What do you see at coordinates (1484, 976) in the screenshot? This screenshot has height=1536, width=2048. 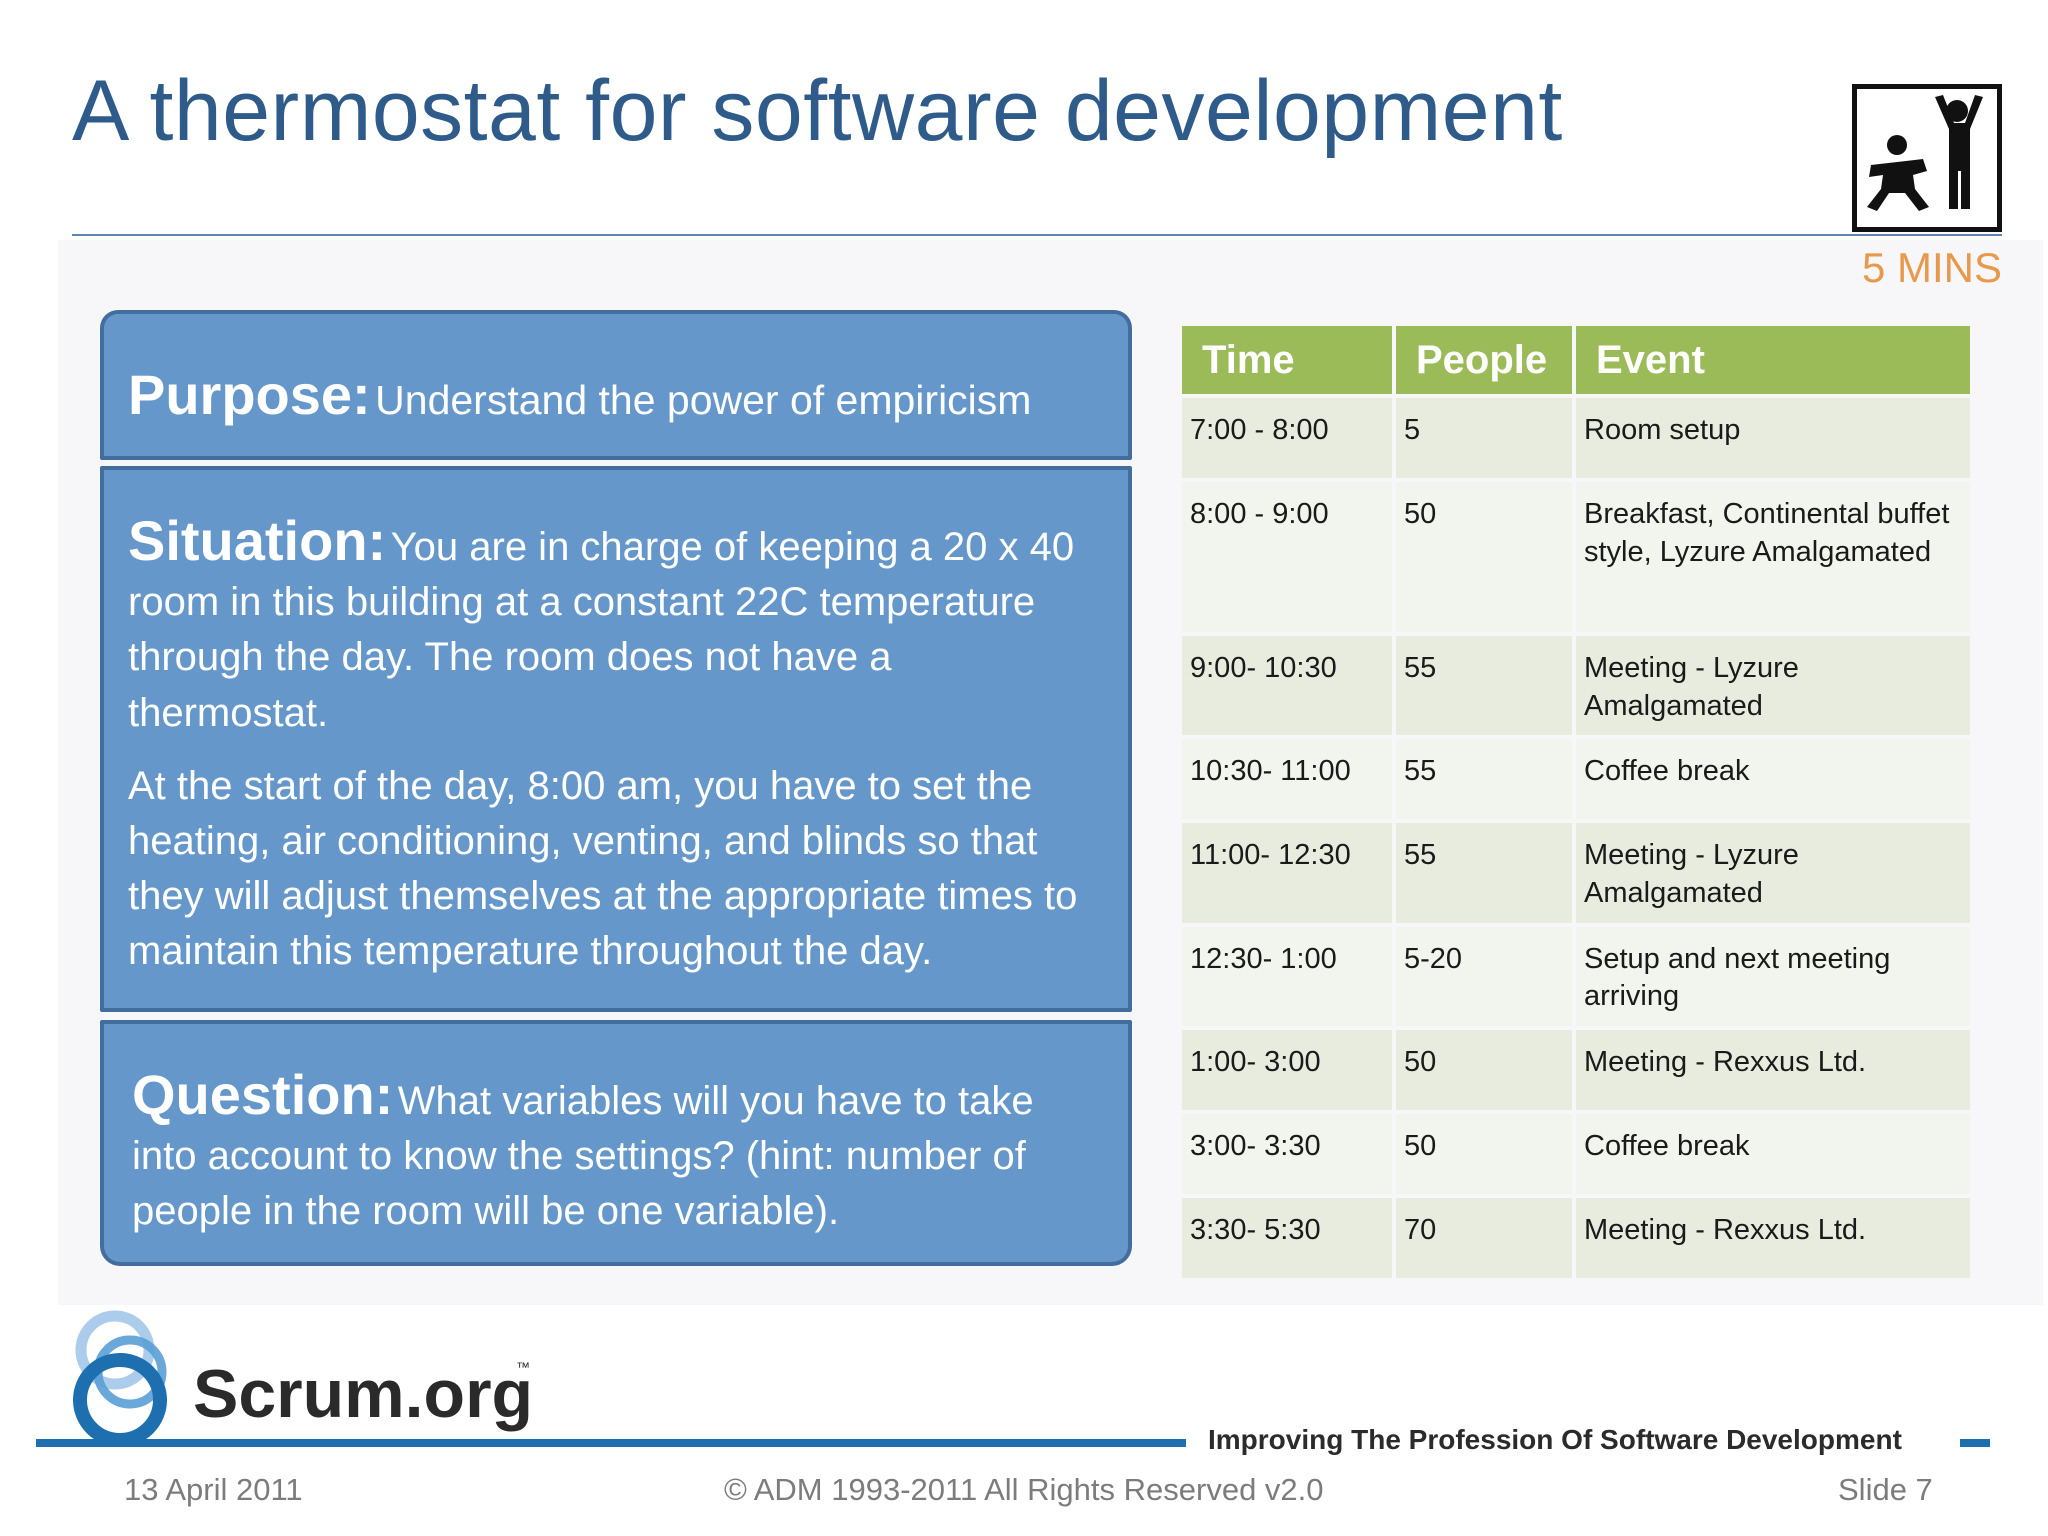 I see `cell-people: 5-20` at bounding box center [1484, 976].